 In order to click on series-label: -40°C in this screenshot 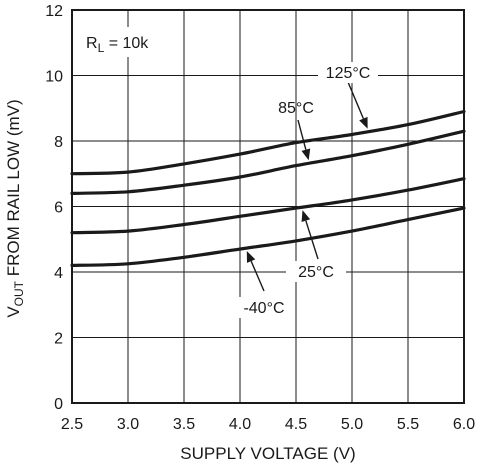, I will do `click(263, 308)`.